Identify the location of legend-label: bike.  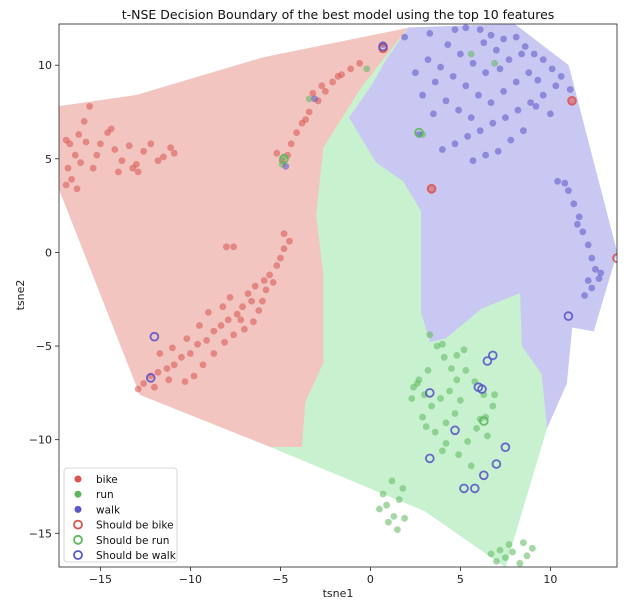
(107, 480).